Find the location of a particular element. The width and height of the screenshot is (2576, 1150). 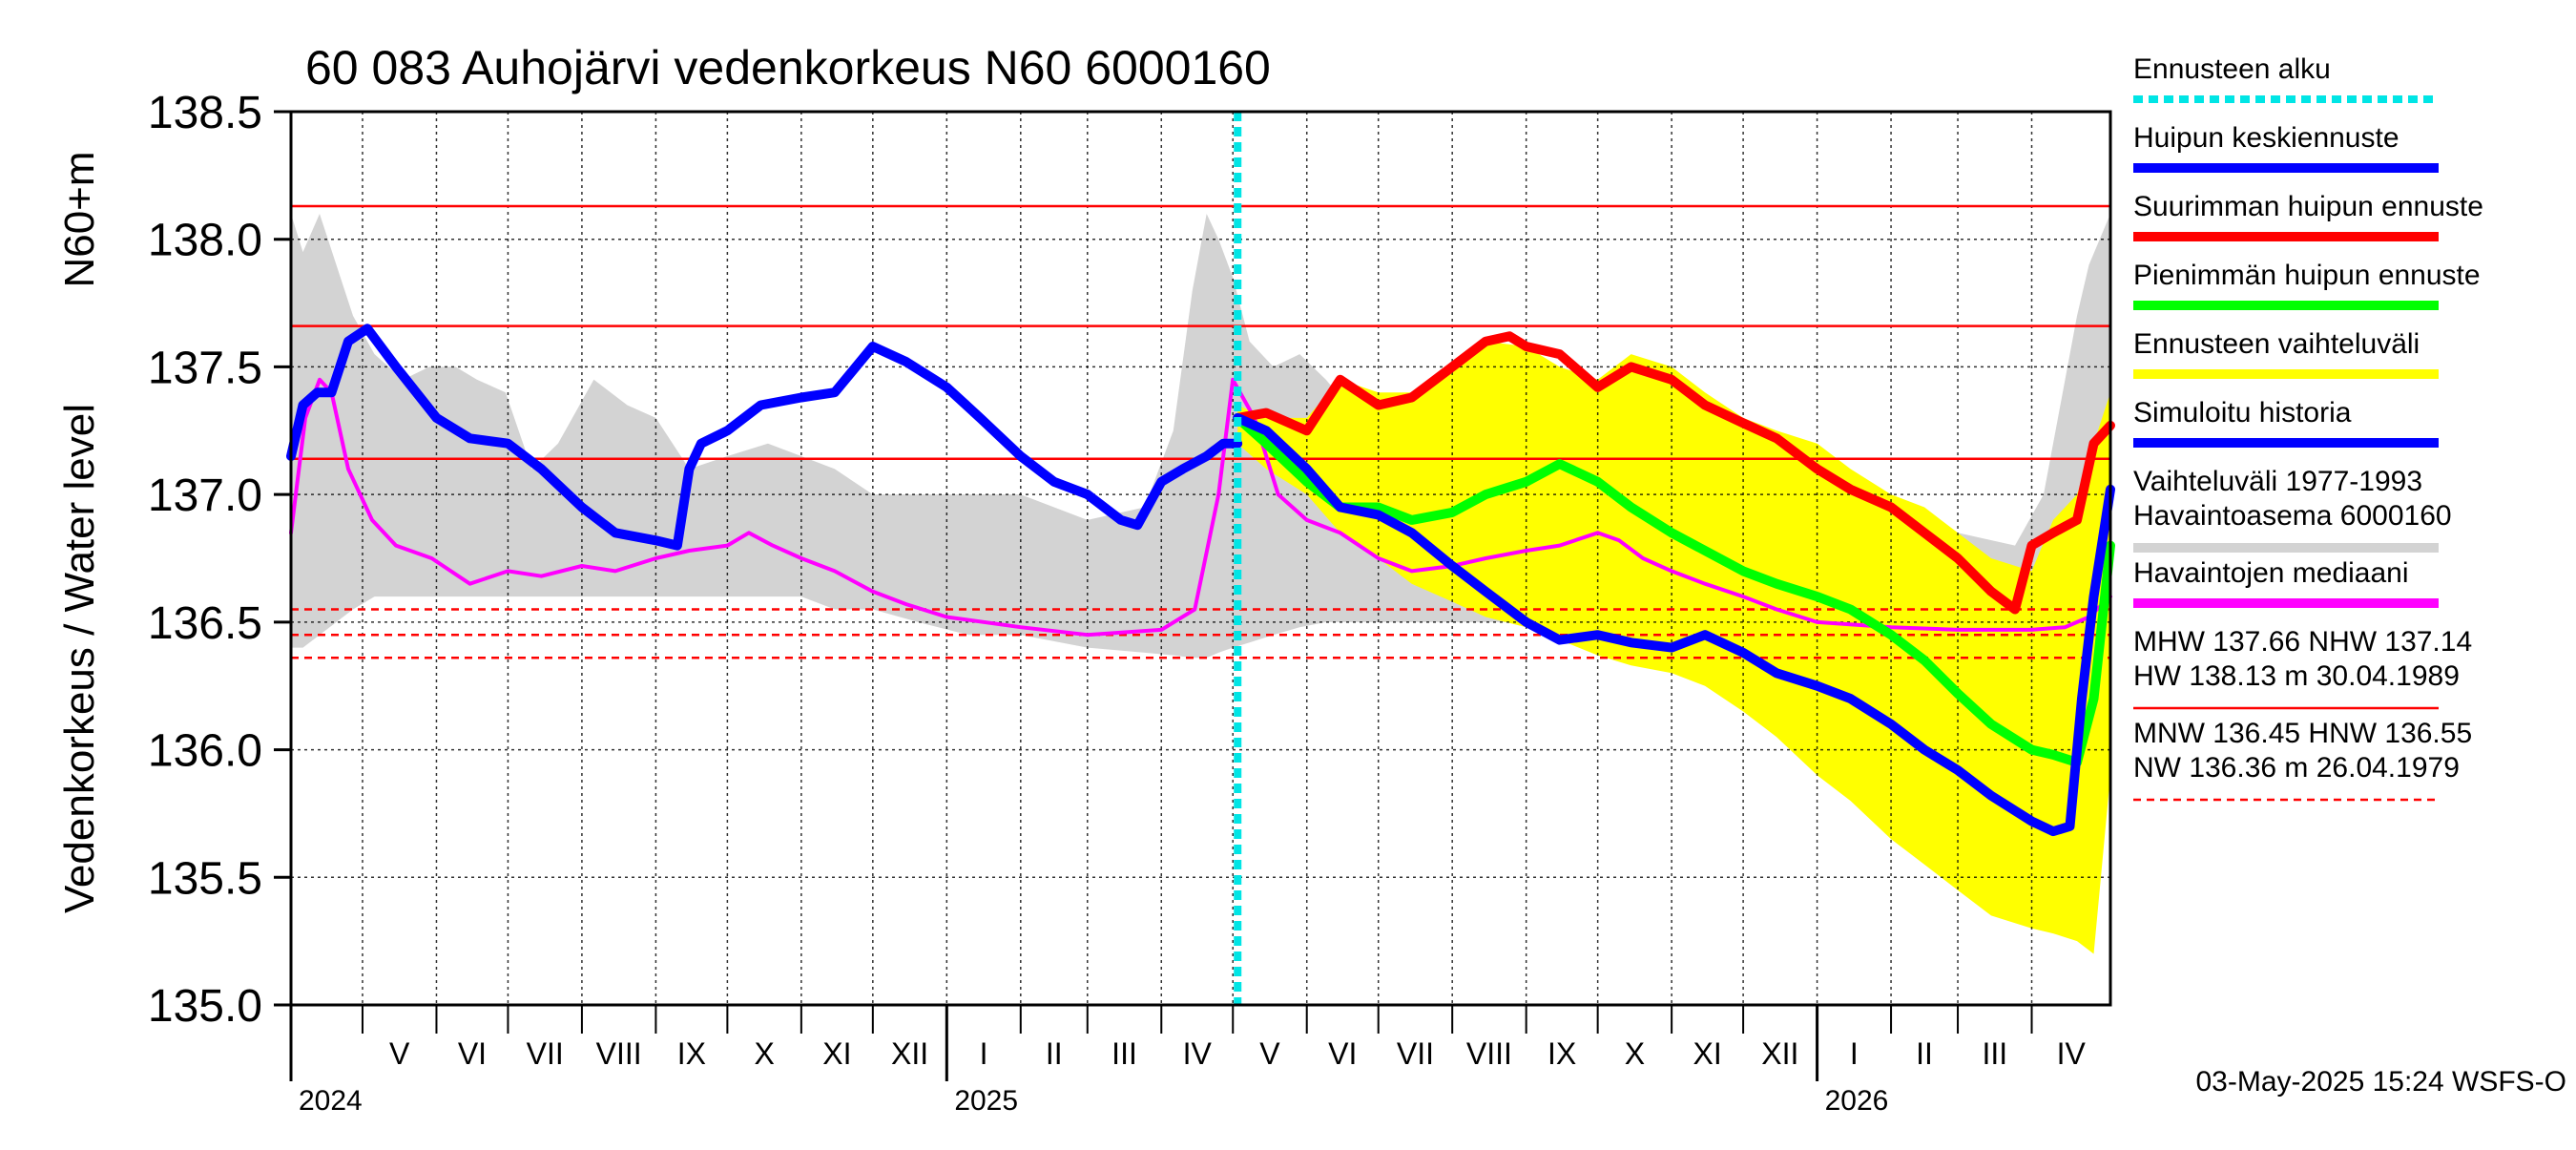

series-simuloitu-historia is located at coordinates (764, 437).